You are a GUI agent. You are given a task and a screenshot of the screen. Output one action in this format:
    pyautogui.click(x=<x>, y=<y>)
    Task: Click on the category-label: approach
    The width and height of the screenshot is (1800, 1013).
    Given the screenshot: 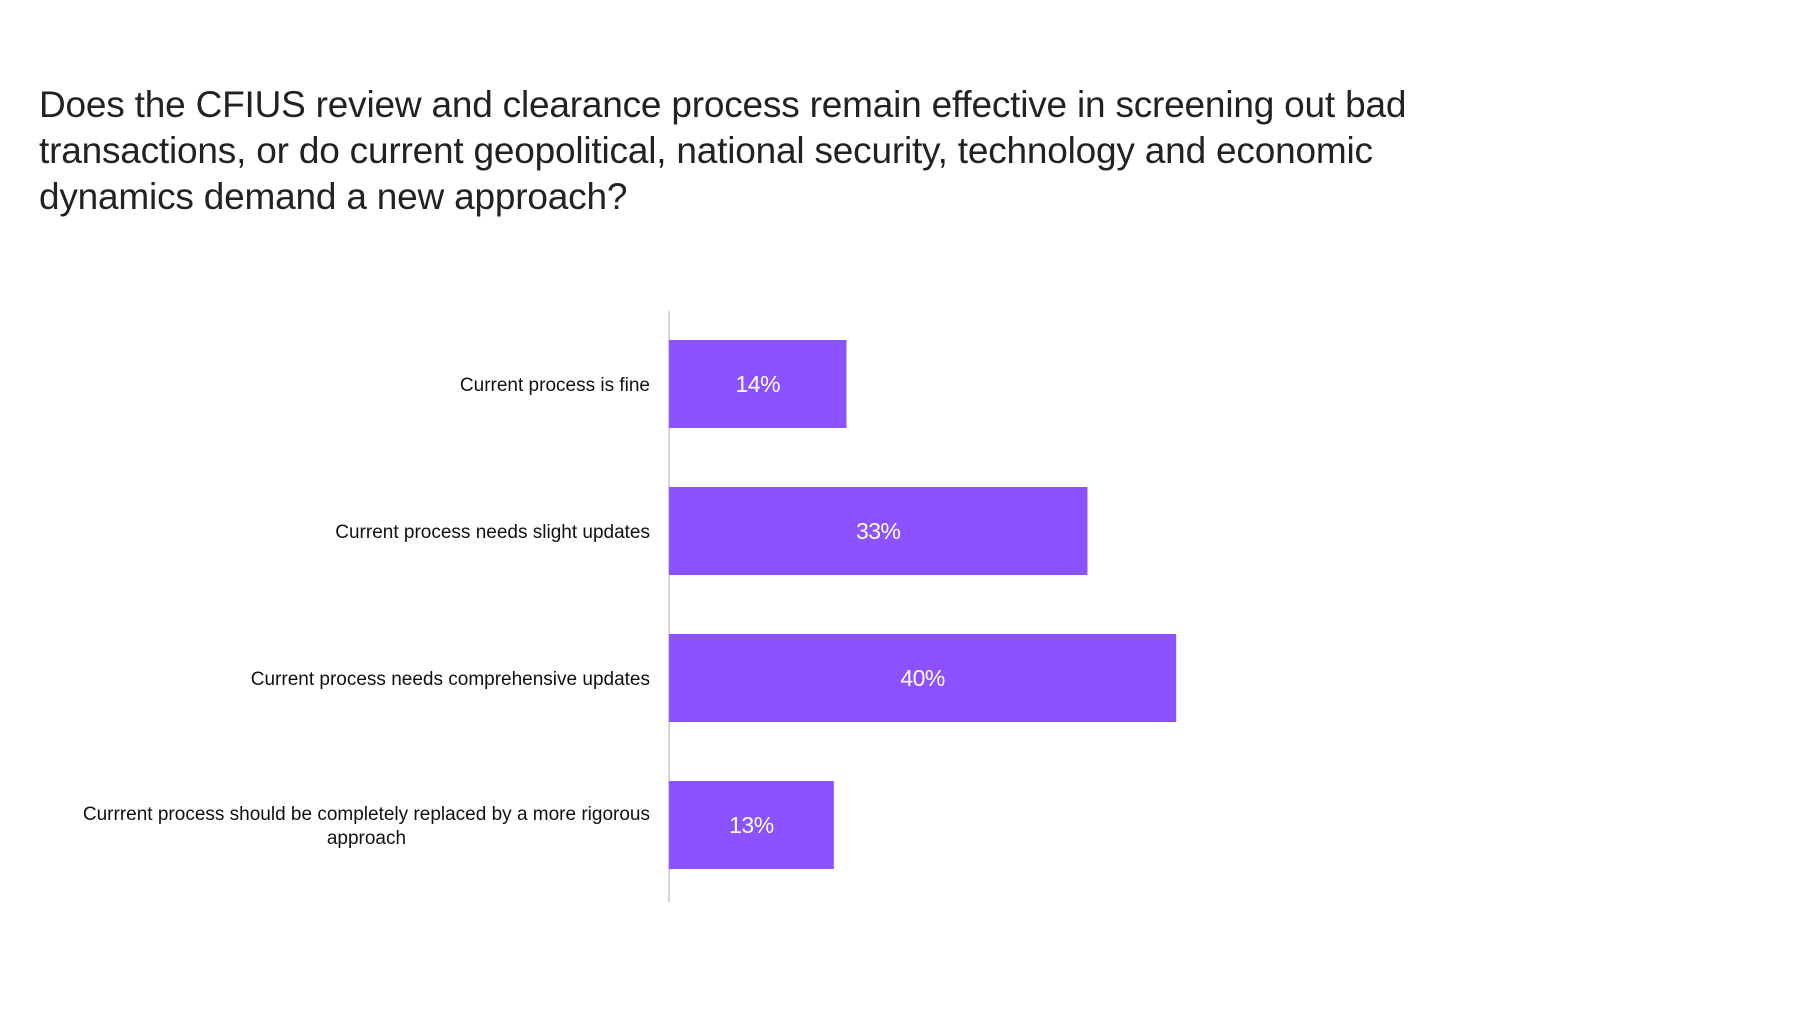 What is the action you would take?
    pyautogui.click(x=366, y=838)
    